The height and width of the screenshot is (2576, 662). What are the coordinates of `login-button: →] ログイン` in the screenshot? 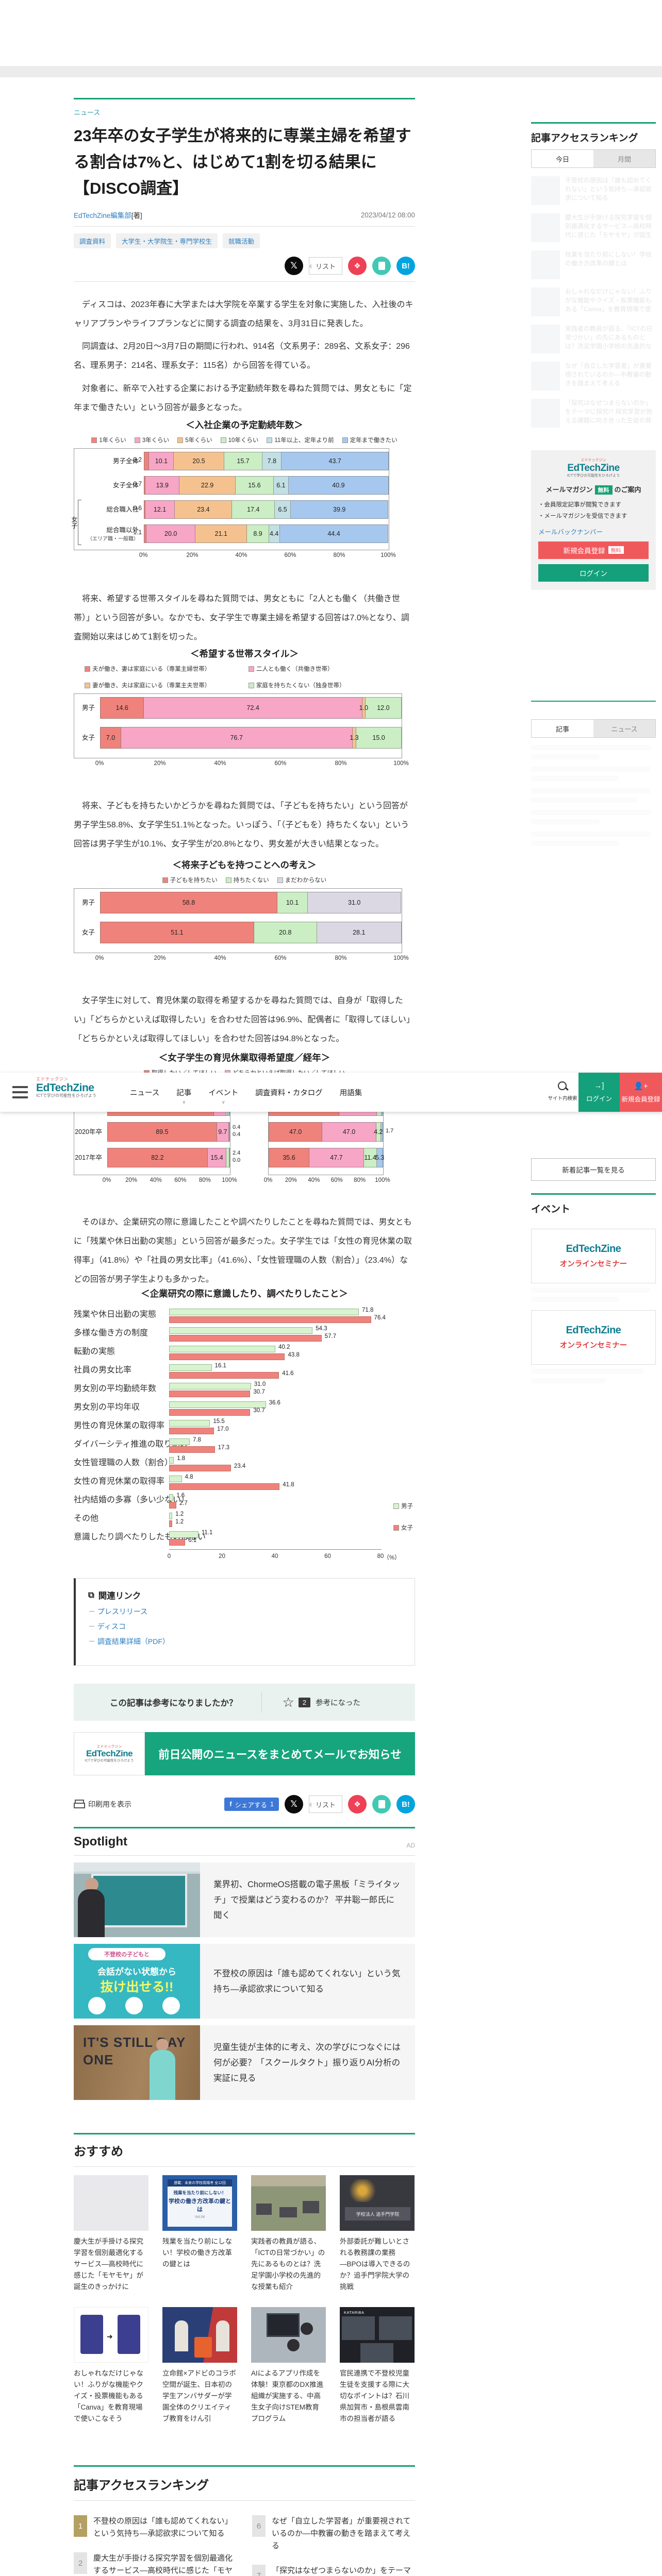 It's located at (599, 1092).